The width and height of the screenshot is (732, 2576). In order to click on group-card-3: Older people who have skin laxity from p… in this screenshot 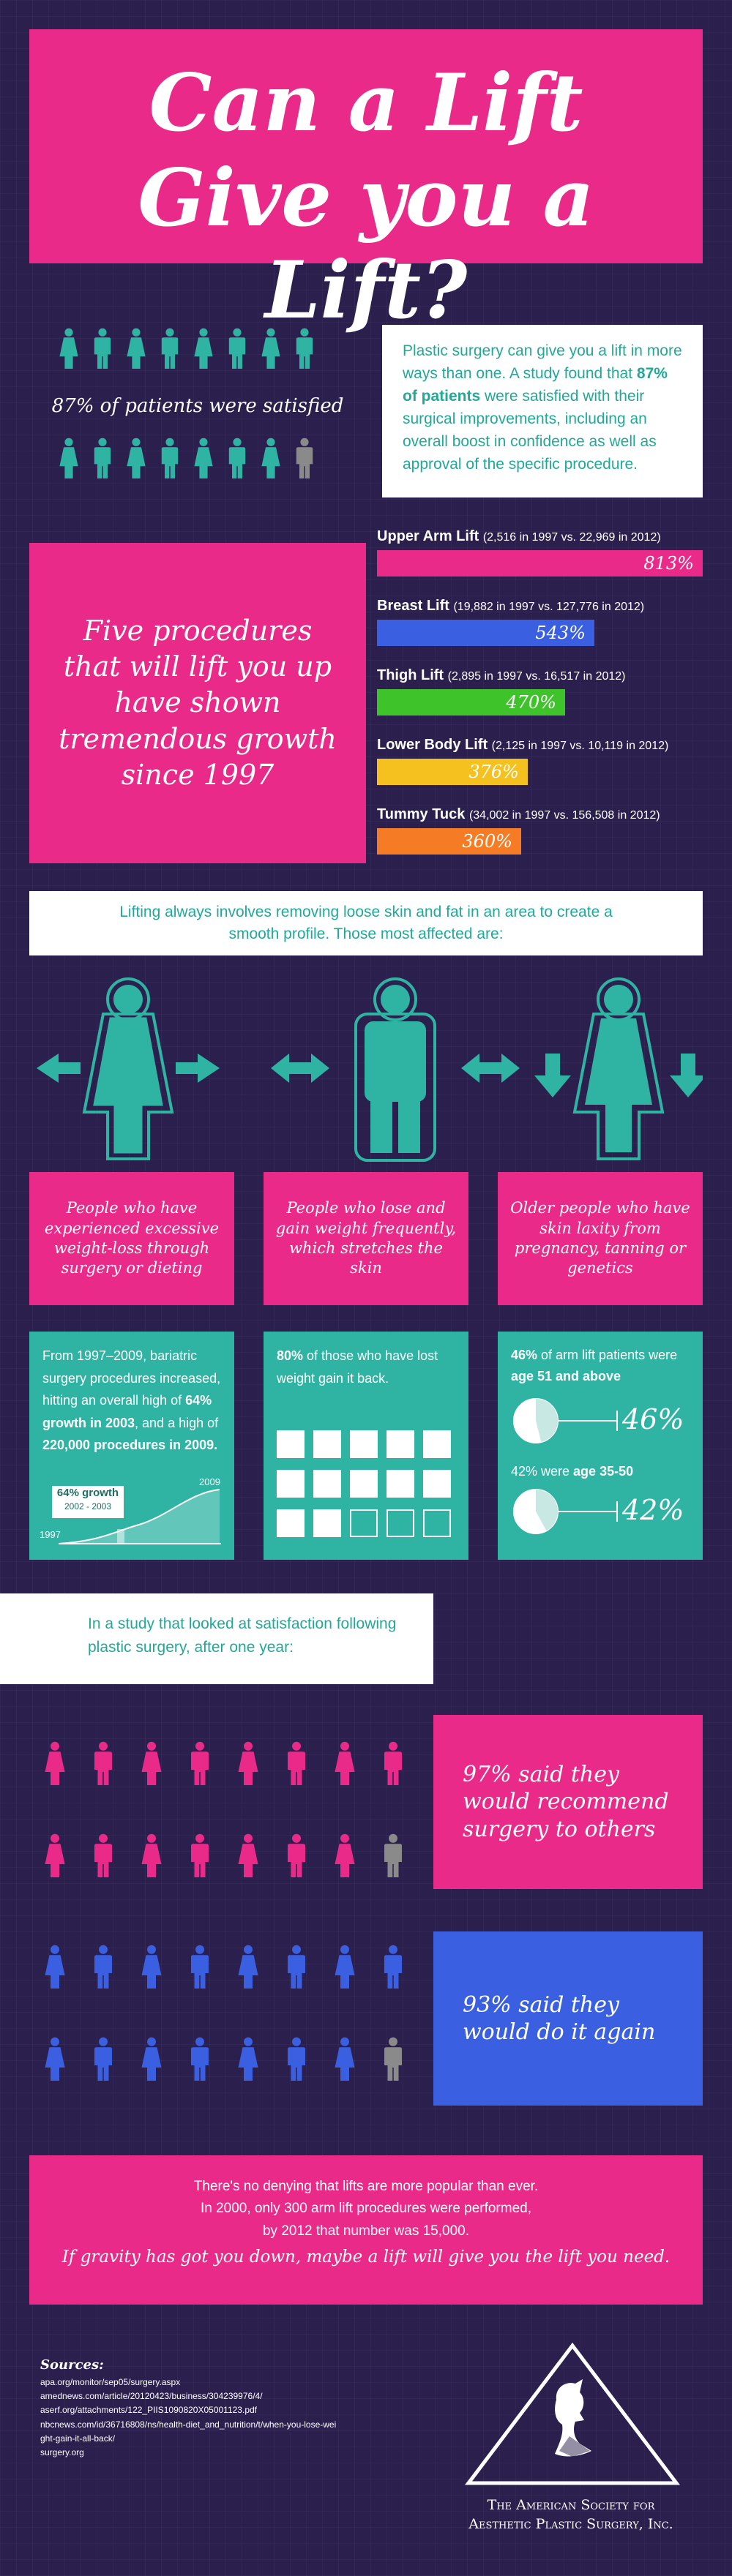, I will do `click(600, 1238)`.